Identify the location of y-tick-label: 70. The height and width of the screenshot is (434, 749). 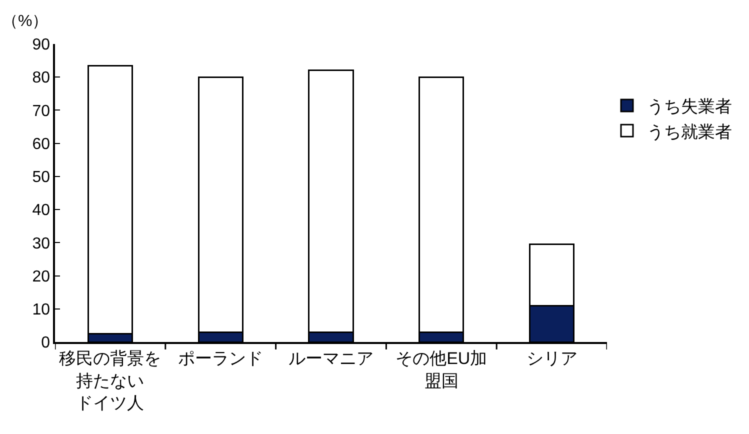
(41, 111).